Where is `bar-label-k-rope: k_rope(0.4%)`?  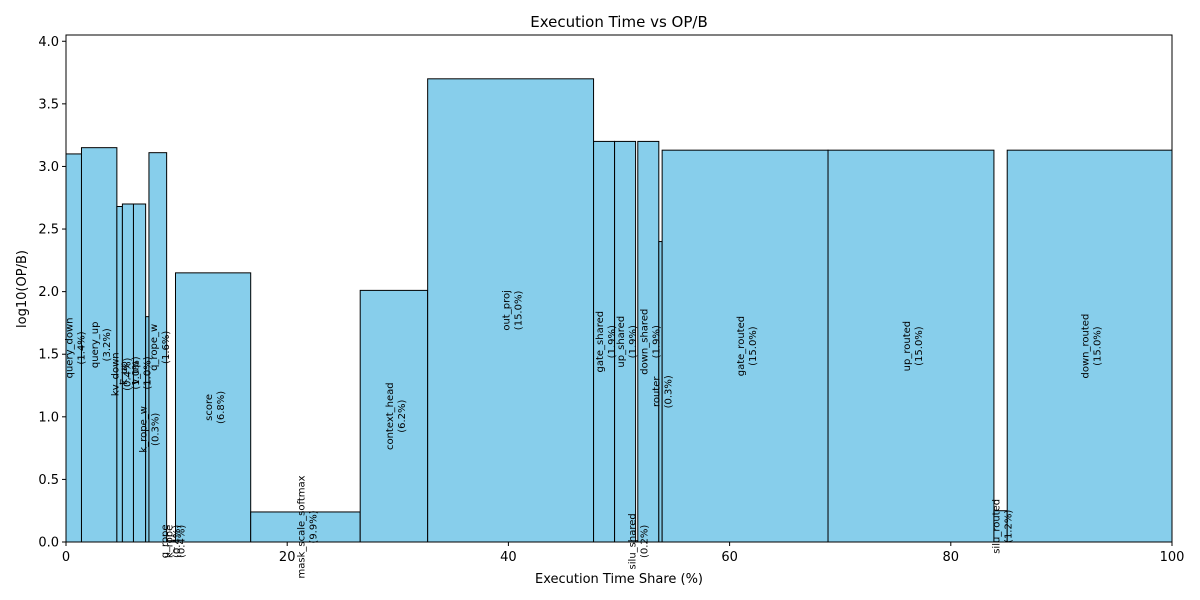
bar-label-k-rope: k_rope(0.4%) is located at coordinates (175, 541).